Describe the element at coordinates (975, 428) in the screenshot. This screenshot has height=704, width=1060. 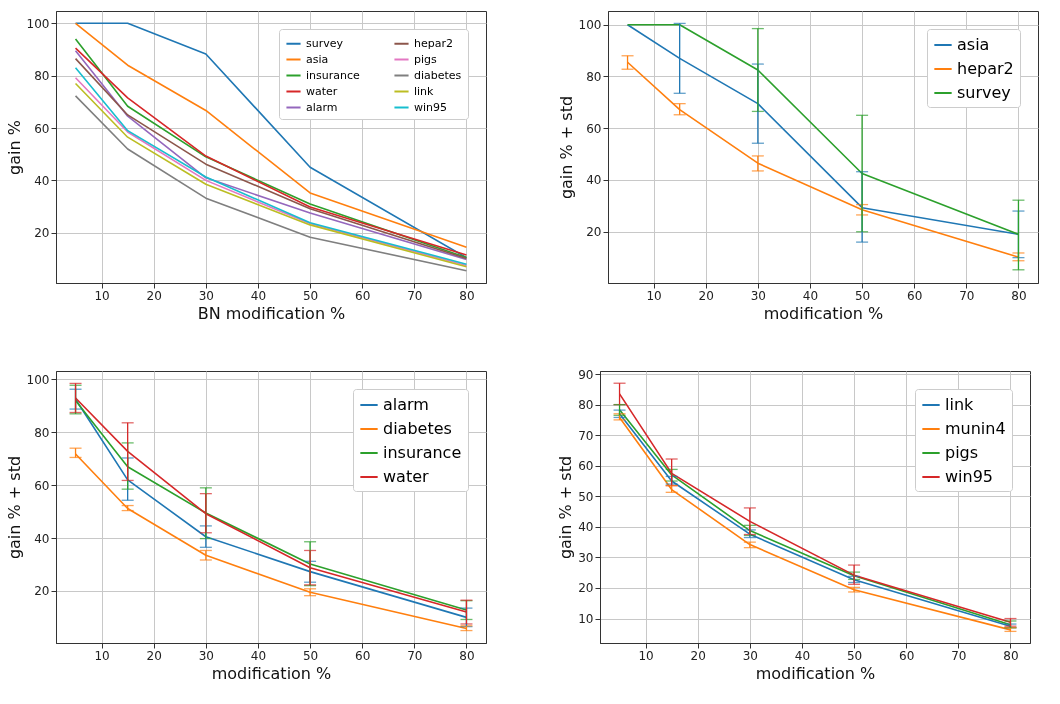
I see `legend-label: munin4` at that location.